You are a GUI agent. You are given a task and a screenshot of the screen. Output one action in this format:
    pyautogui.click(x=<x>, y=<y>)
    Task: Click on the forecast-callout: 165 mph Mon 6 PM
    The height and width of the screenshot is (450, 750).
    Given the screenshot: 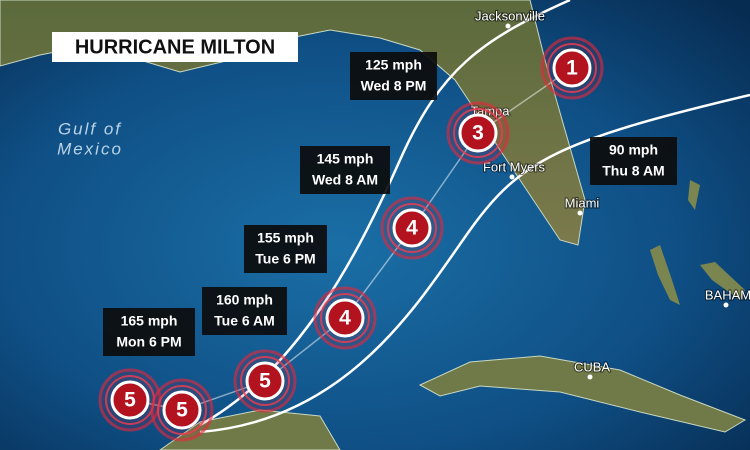 What is the action you would take?
    pyautogui.click(x=149, y=332)
    